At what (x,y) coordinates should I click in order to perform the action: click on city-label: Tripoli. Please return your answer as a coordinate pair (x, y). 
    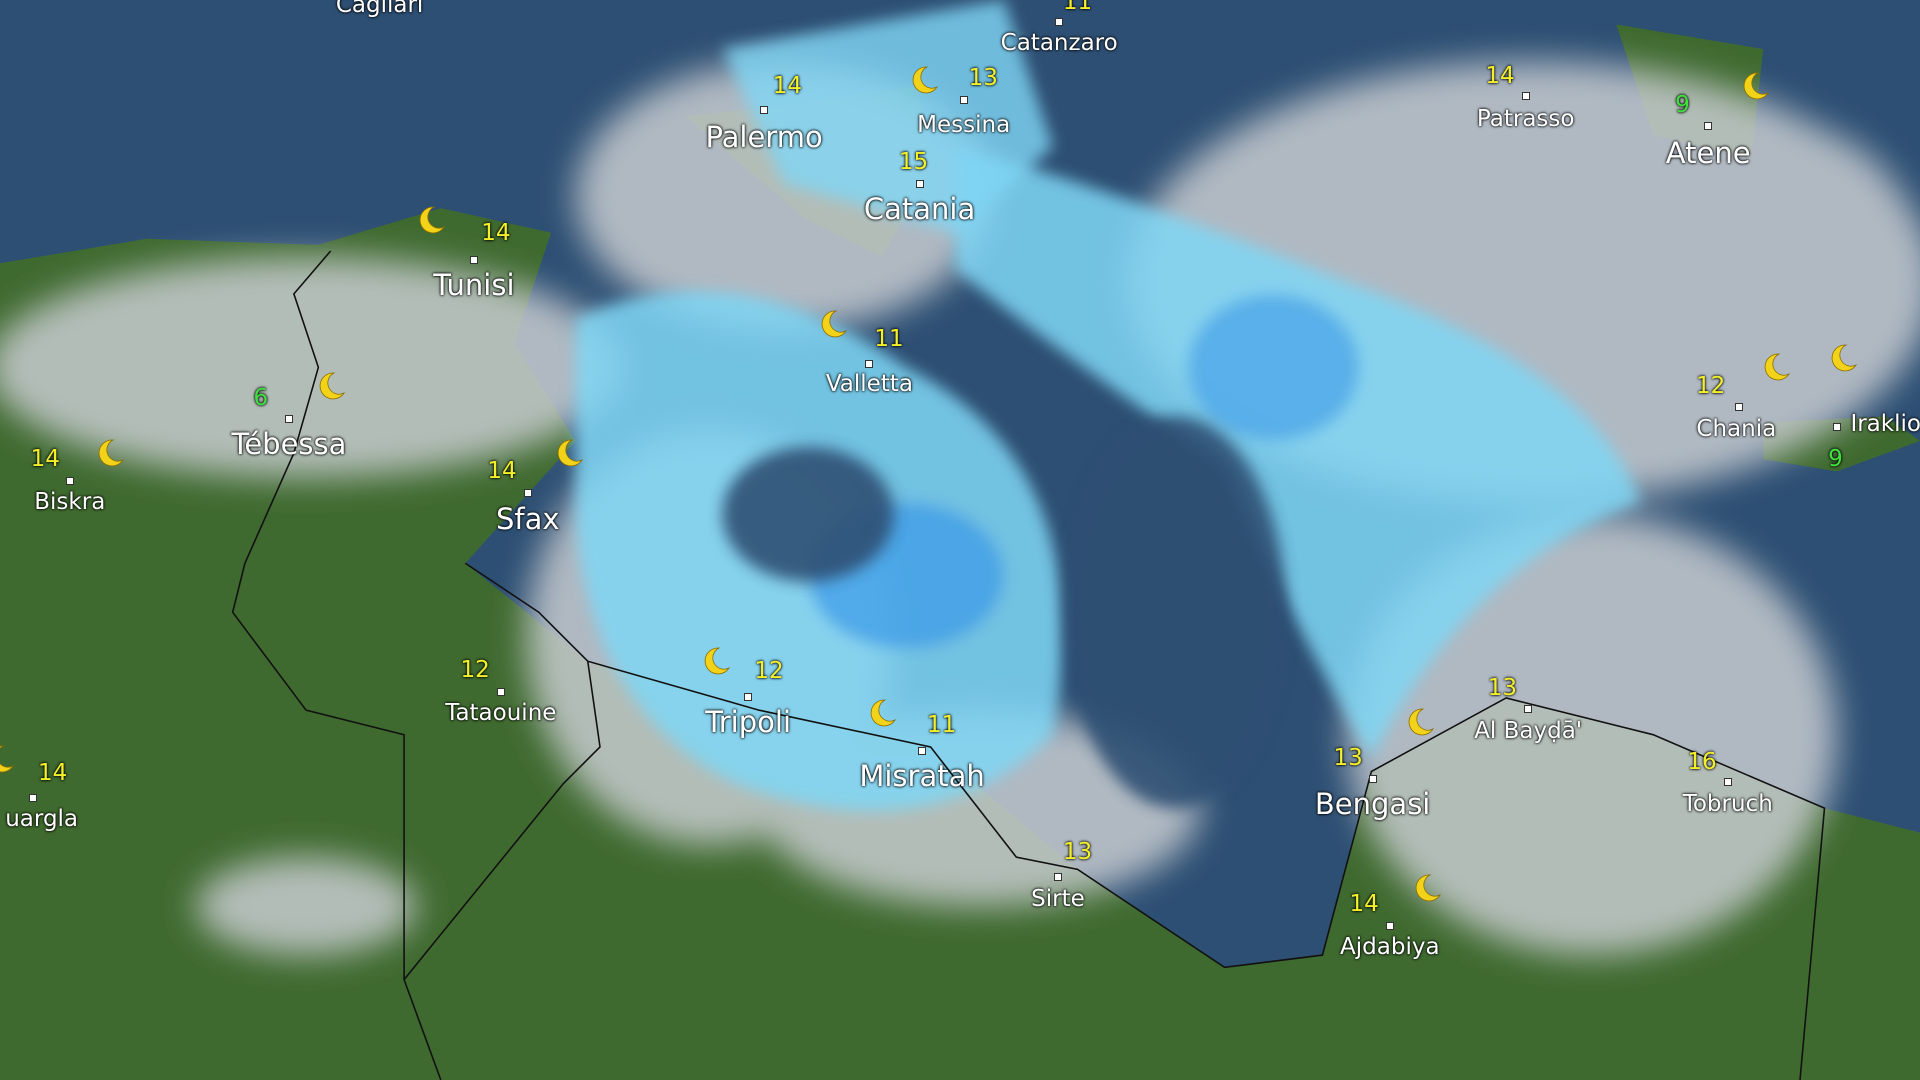
    Looking at the image, I should click on (748, 722).